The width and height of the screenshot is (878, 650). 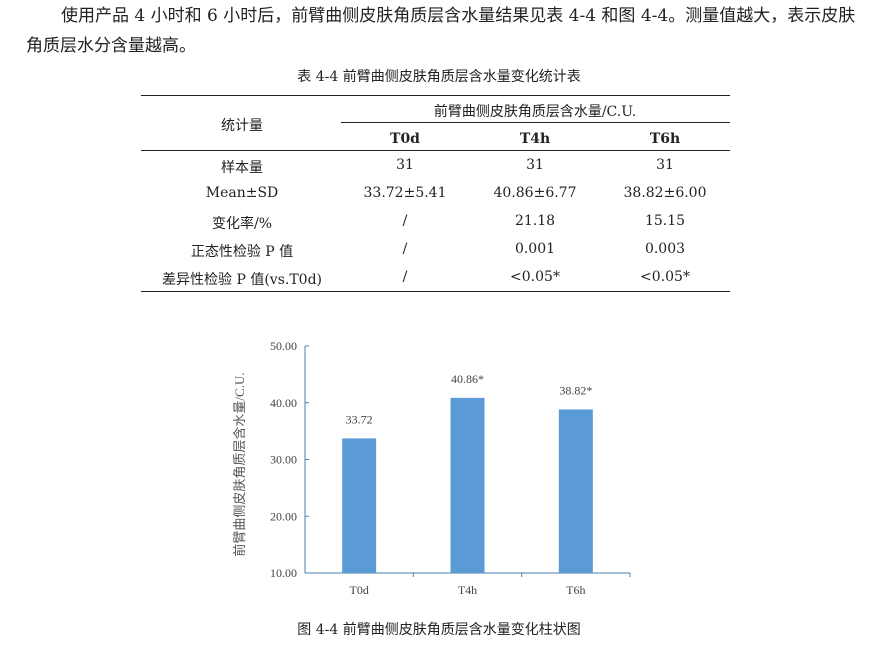 I want to click on table-cell: 38.82±6.00, so click(x=665, y=193).